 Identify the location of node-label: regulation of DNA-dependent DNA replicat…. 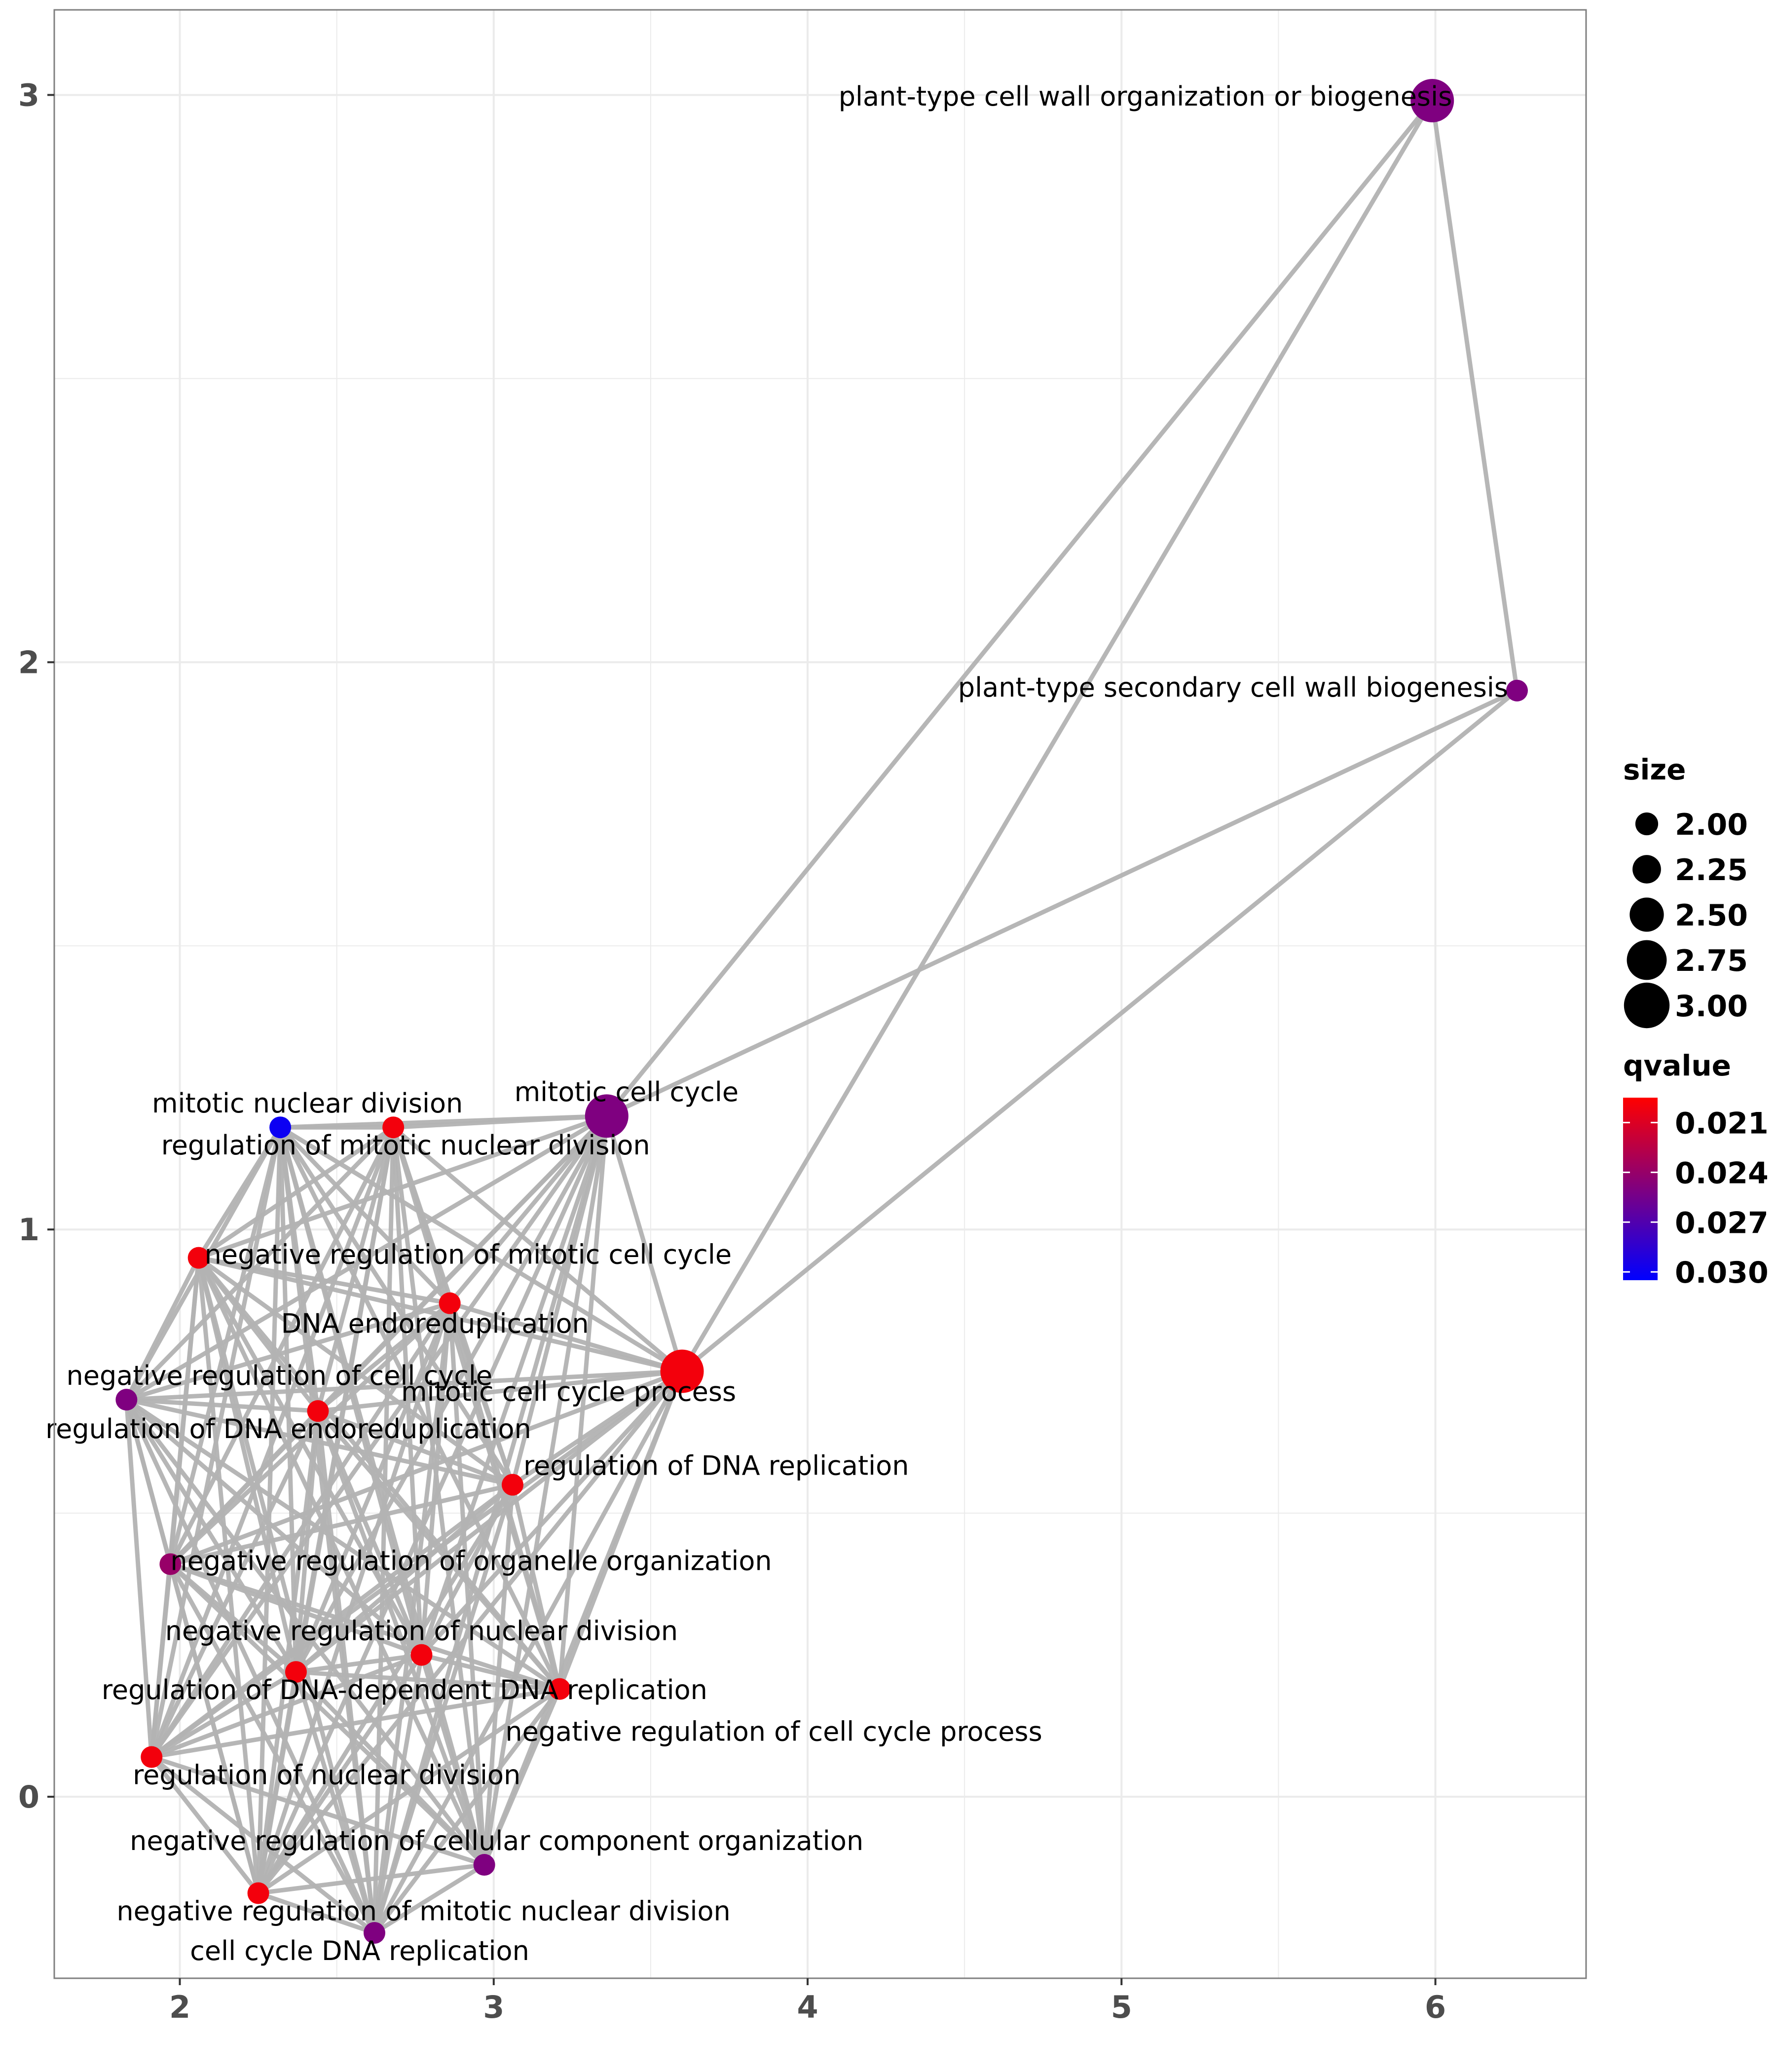
(405, 1690).